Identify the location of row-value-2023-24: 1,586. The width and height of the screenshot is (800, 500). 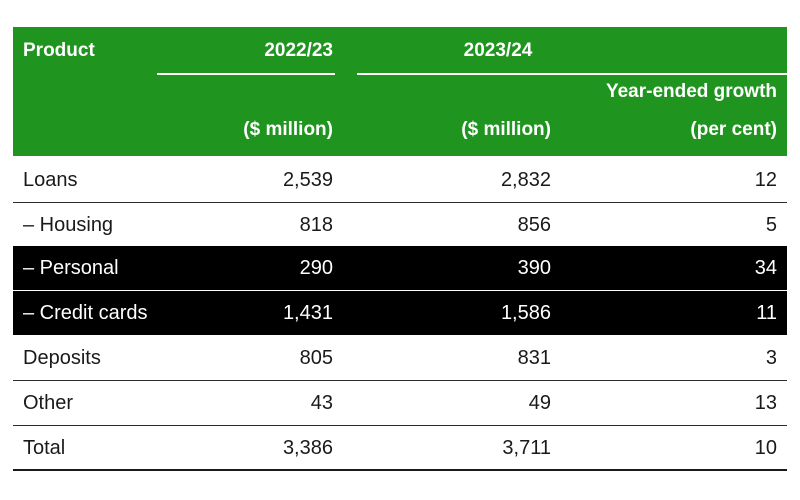
(525, 313).